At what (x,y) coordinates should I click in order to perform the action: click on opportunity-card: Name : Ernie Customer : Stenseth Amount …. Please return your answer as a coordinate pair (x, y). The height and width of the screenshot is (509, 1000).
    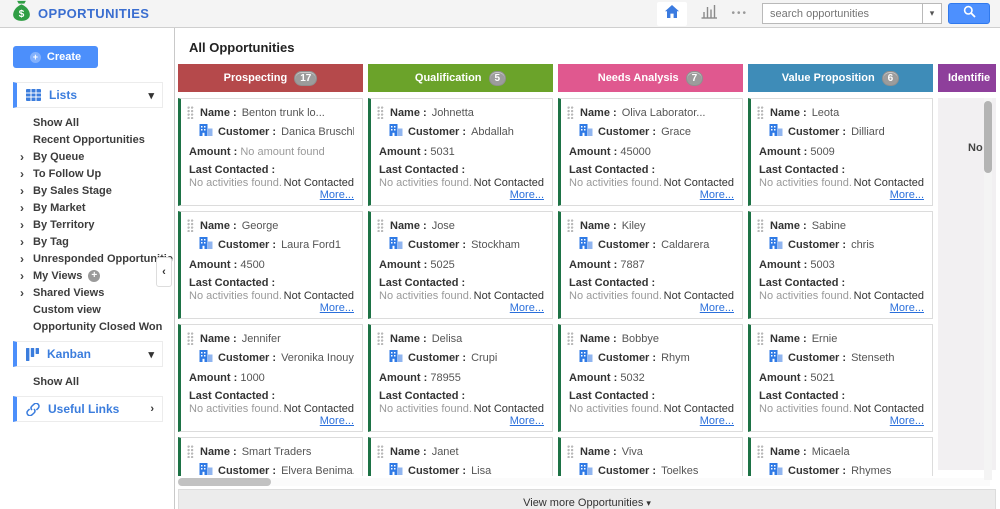
    Looking at the image, I should click on (840, 378).